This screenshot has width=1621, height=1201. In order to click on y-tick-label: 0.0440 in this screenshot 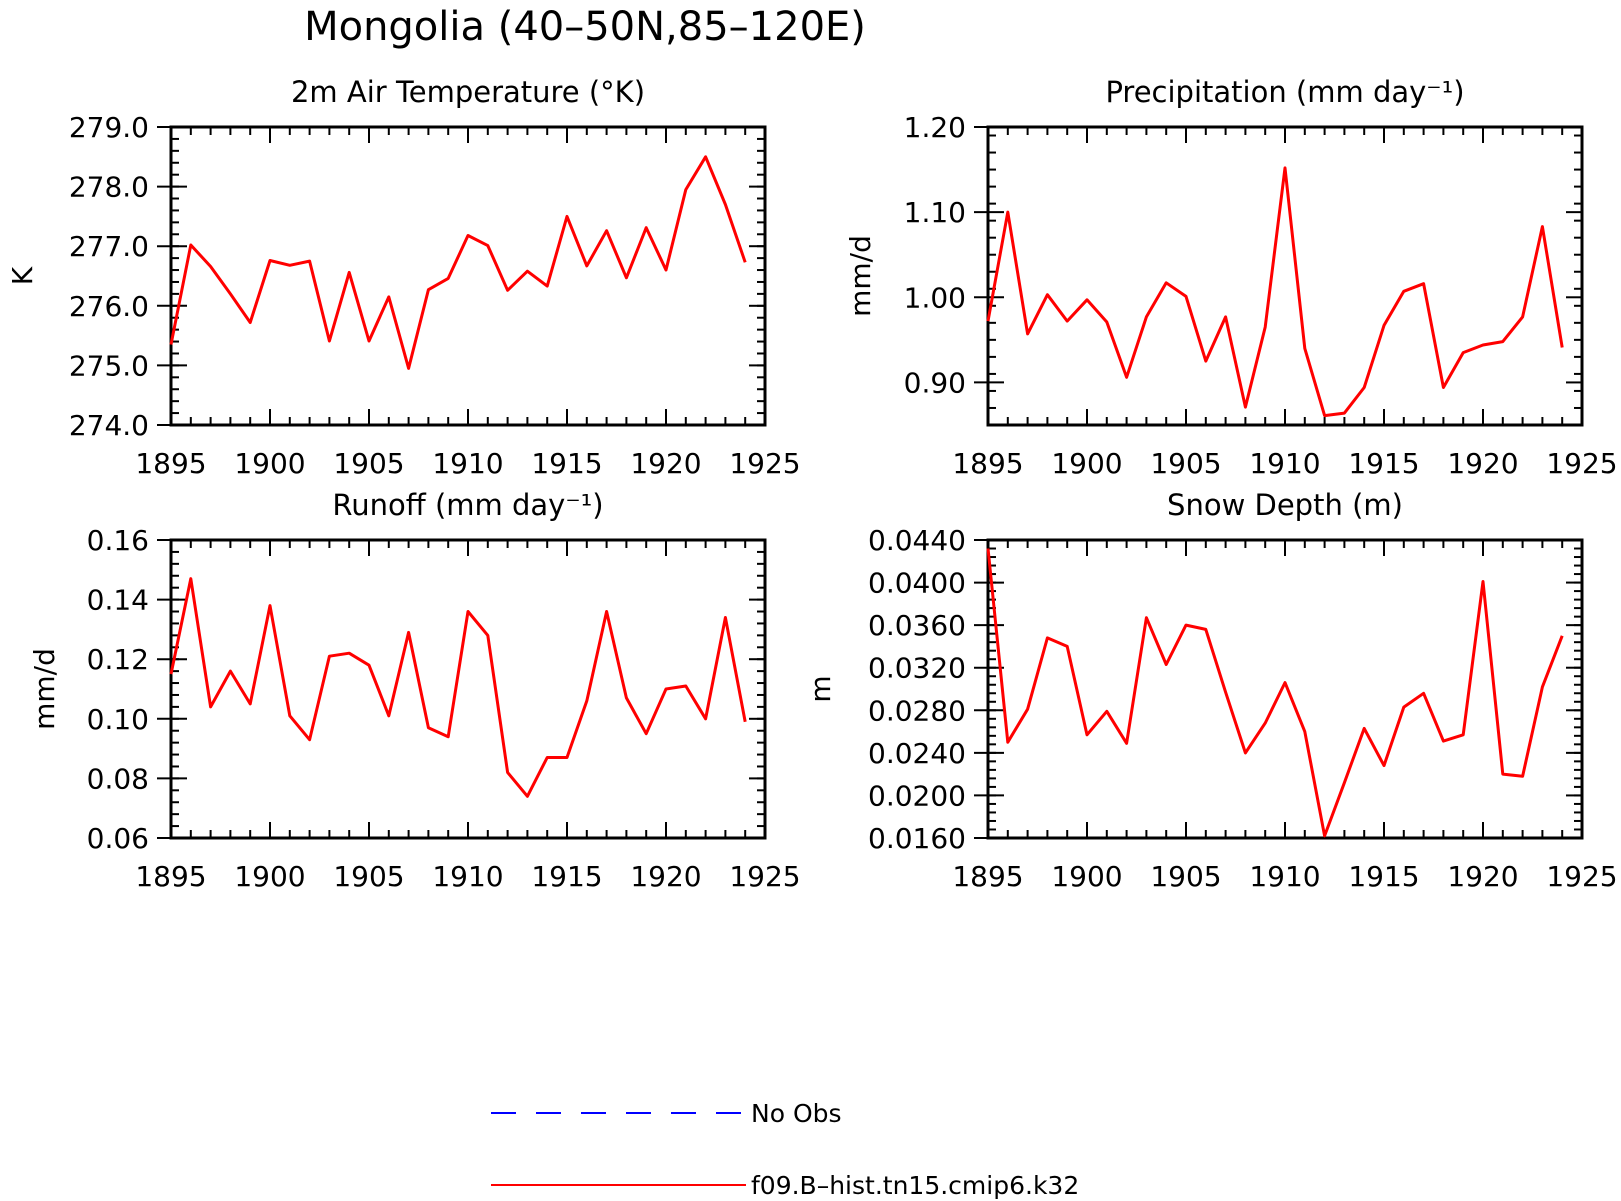, I will do `click(917, 540)`.